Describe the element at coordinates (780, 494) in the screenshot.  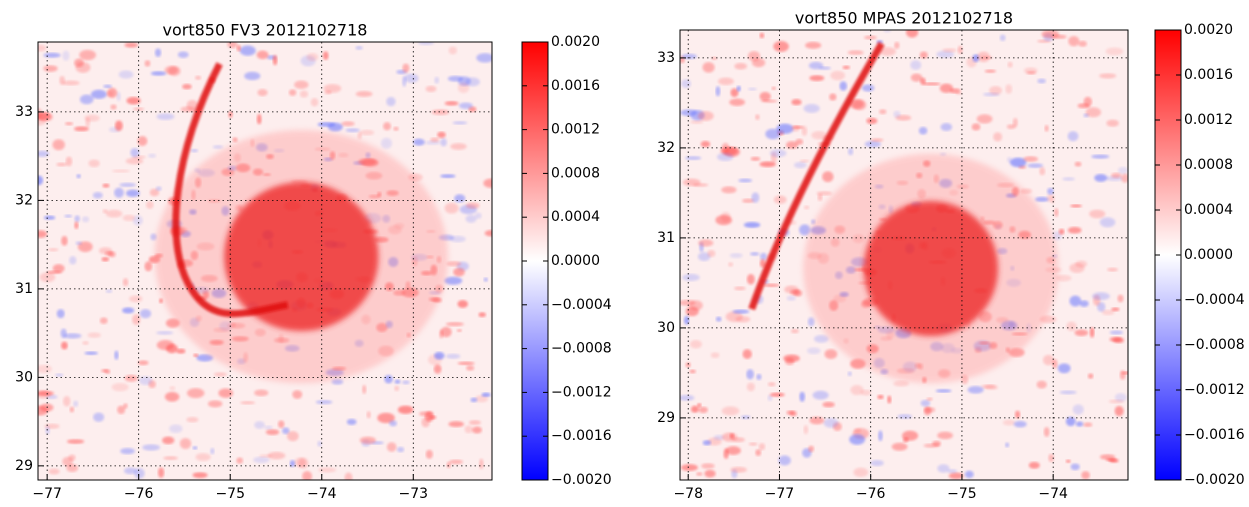
I see `x-tick-label: −77` at that location.